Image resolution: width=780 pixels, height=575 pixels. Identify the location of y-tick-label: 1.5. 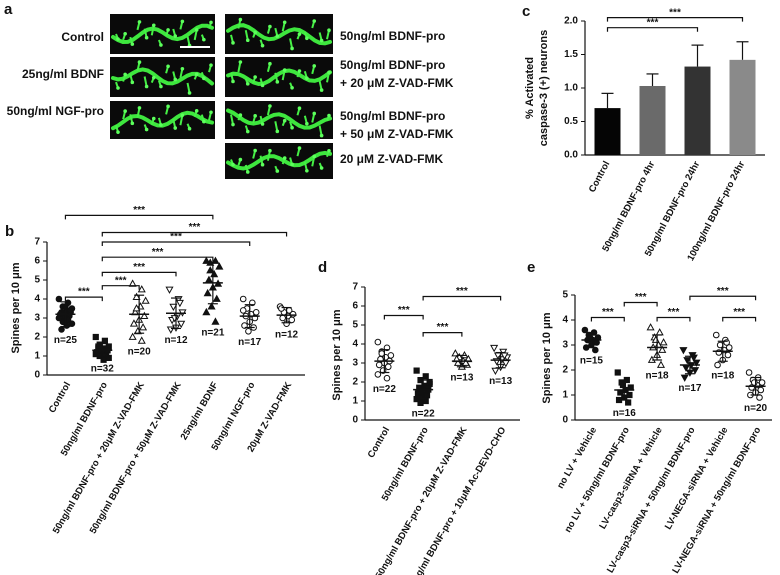
(571, 54).